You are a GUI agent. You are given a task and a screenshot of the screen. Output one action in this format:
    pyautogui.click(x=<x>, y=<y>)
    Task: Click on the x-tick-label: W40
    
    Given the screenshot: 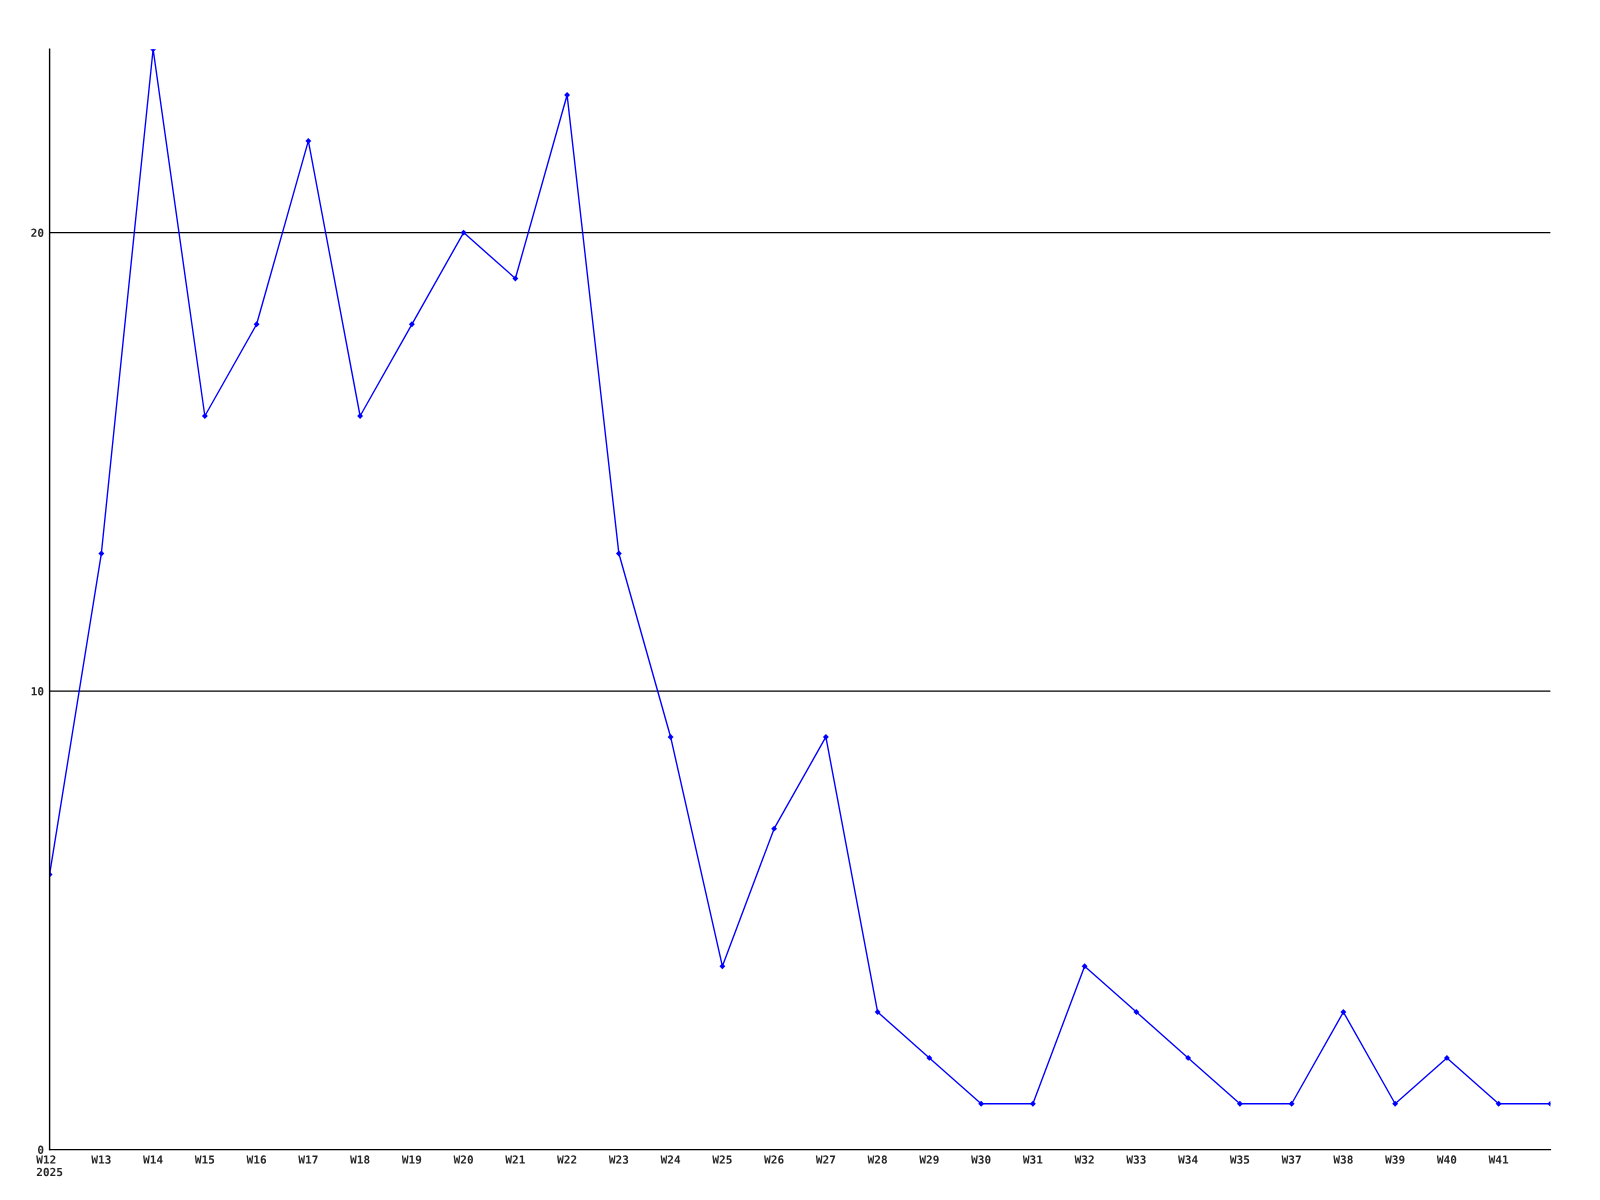 What is the action you would take?
    pyautogui.click(x=1446, y=1159)
    